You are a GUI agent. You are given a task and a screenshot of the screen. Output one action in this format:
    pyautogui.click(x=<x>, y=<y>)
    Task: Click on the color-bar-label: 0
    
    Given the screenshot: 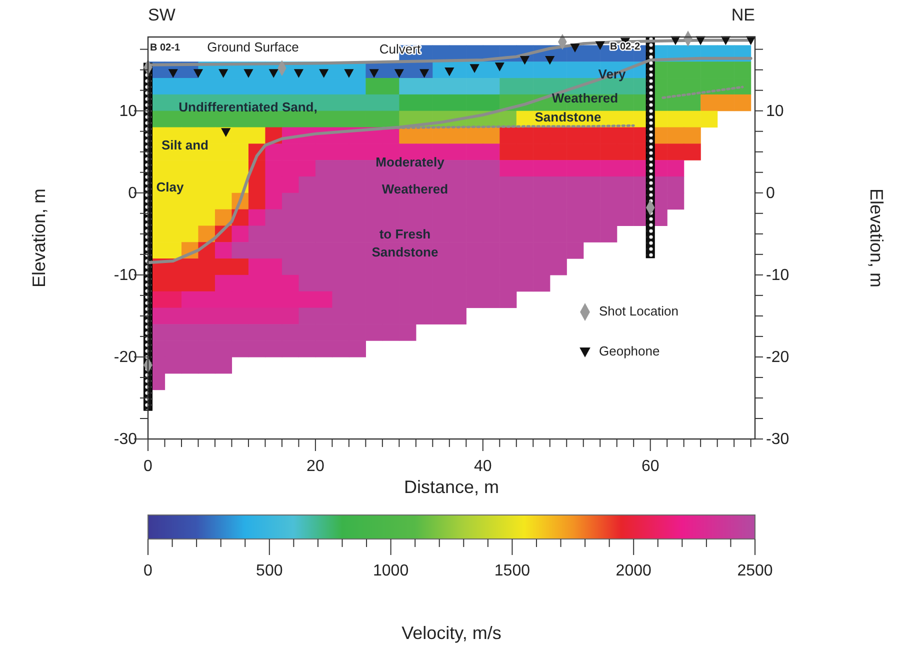 What is the action you would take?
    pyautogui.click(x=148, y=571)
    